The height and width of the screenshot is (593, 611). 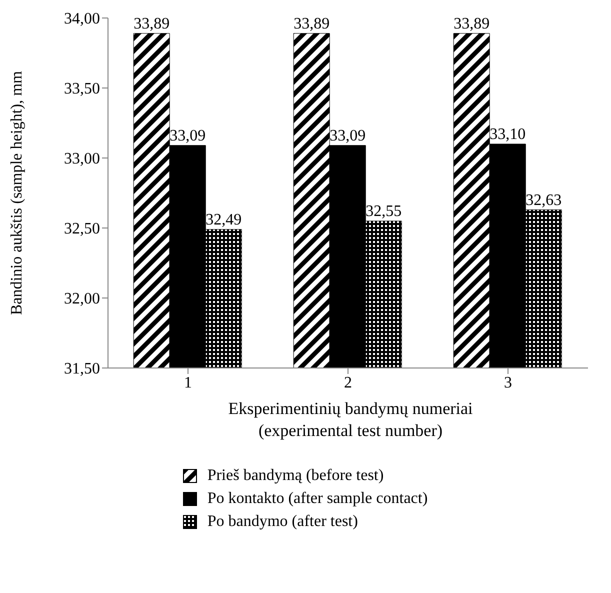 What do you see at coordinates (350, 420) in the screenshot?
I see `x-axis-title: Eksperimentinių bandymų numeriai (experimental test number)` at bounding box center [350, 420].